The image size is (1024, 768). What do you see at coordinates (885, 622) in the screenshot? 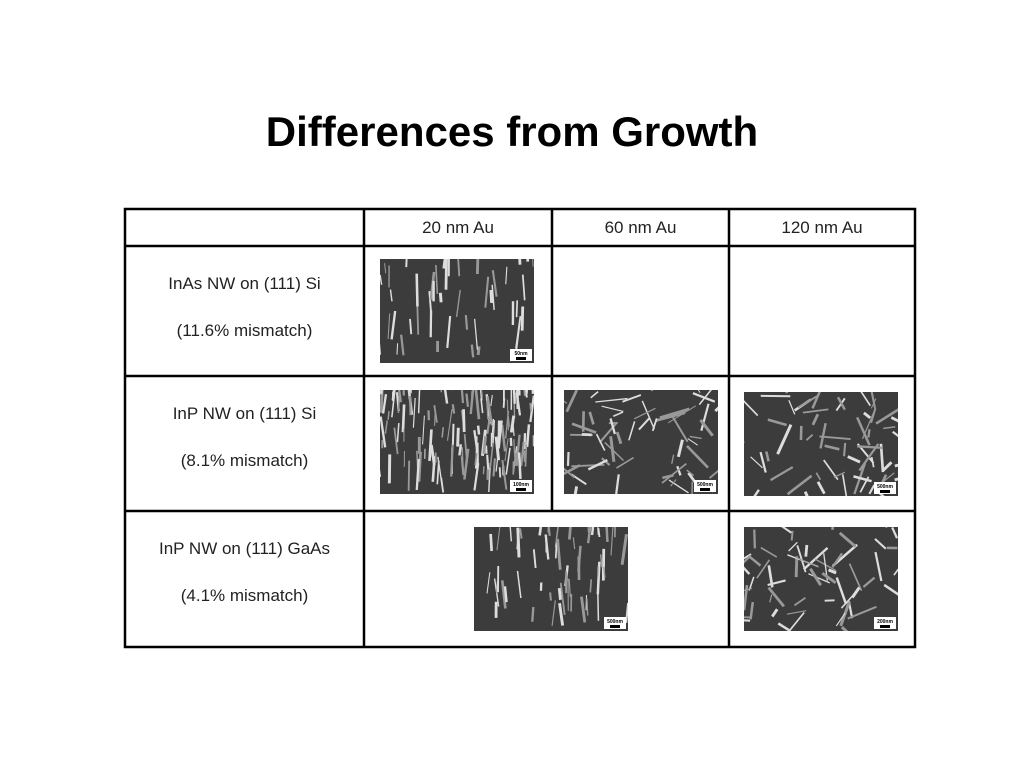
I see `scale-label: 200nm` at bounding box center [885, 622].